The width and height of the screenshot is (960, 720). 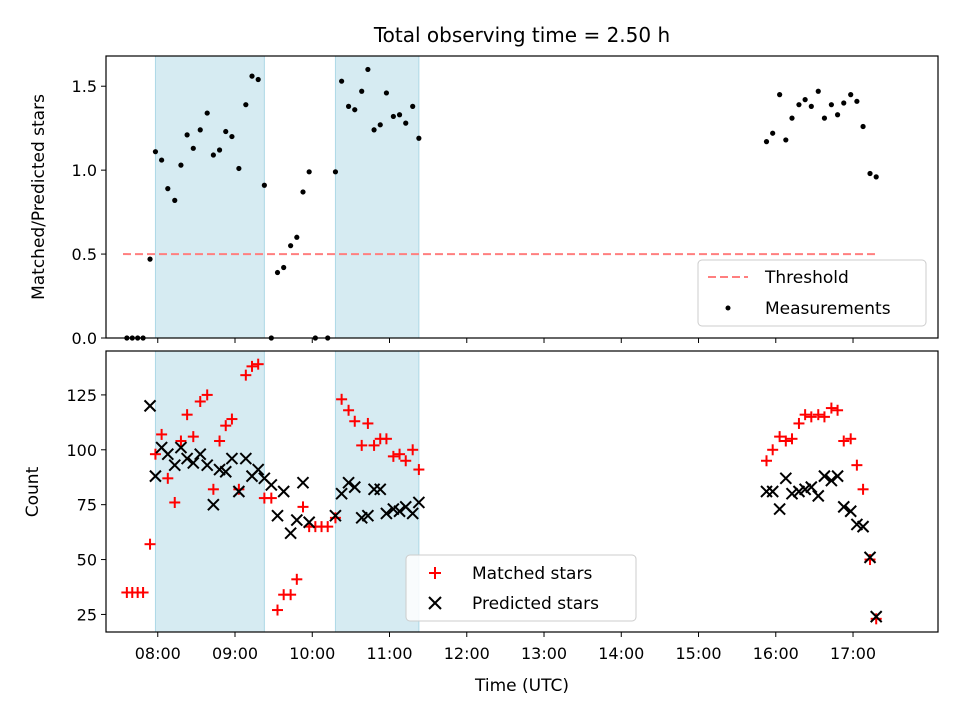 What do you see at coordinates (544, 653) in the screenshot?
I see `bottom-xtick-label: 13:00` at bounding box center [544, 653].